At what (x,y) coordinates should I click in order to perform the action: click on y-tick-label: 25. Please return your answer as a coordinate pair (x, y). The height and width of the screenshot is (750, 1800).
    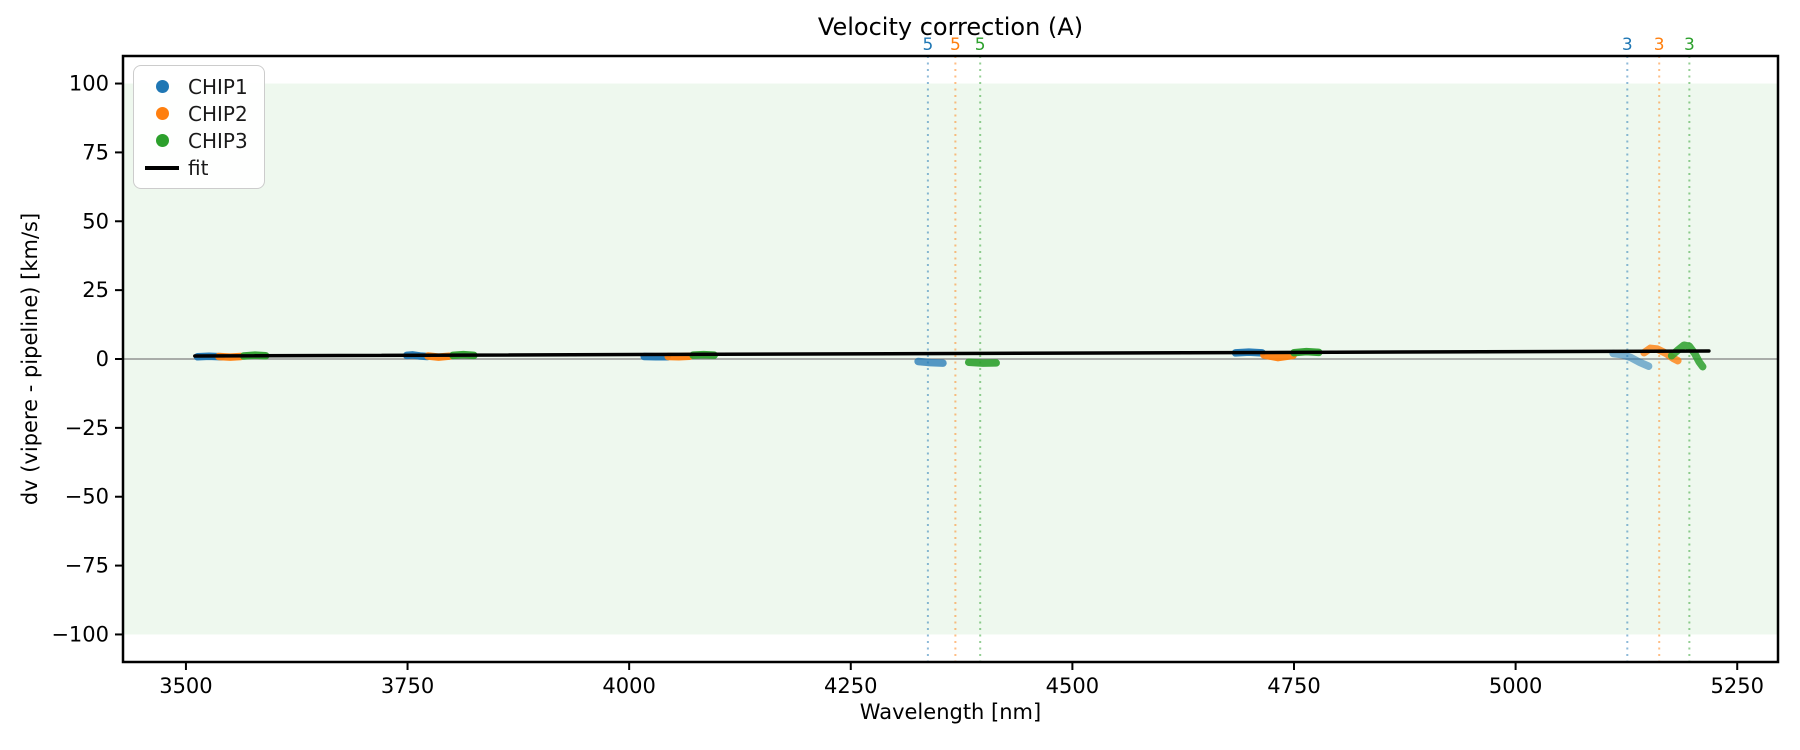
    Looking at the image, I should click on (95, 290).